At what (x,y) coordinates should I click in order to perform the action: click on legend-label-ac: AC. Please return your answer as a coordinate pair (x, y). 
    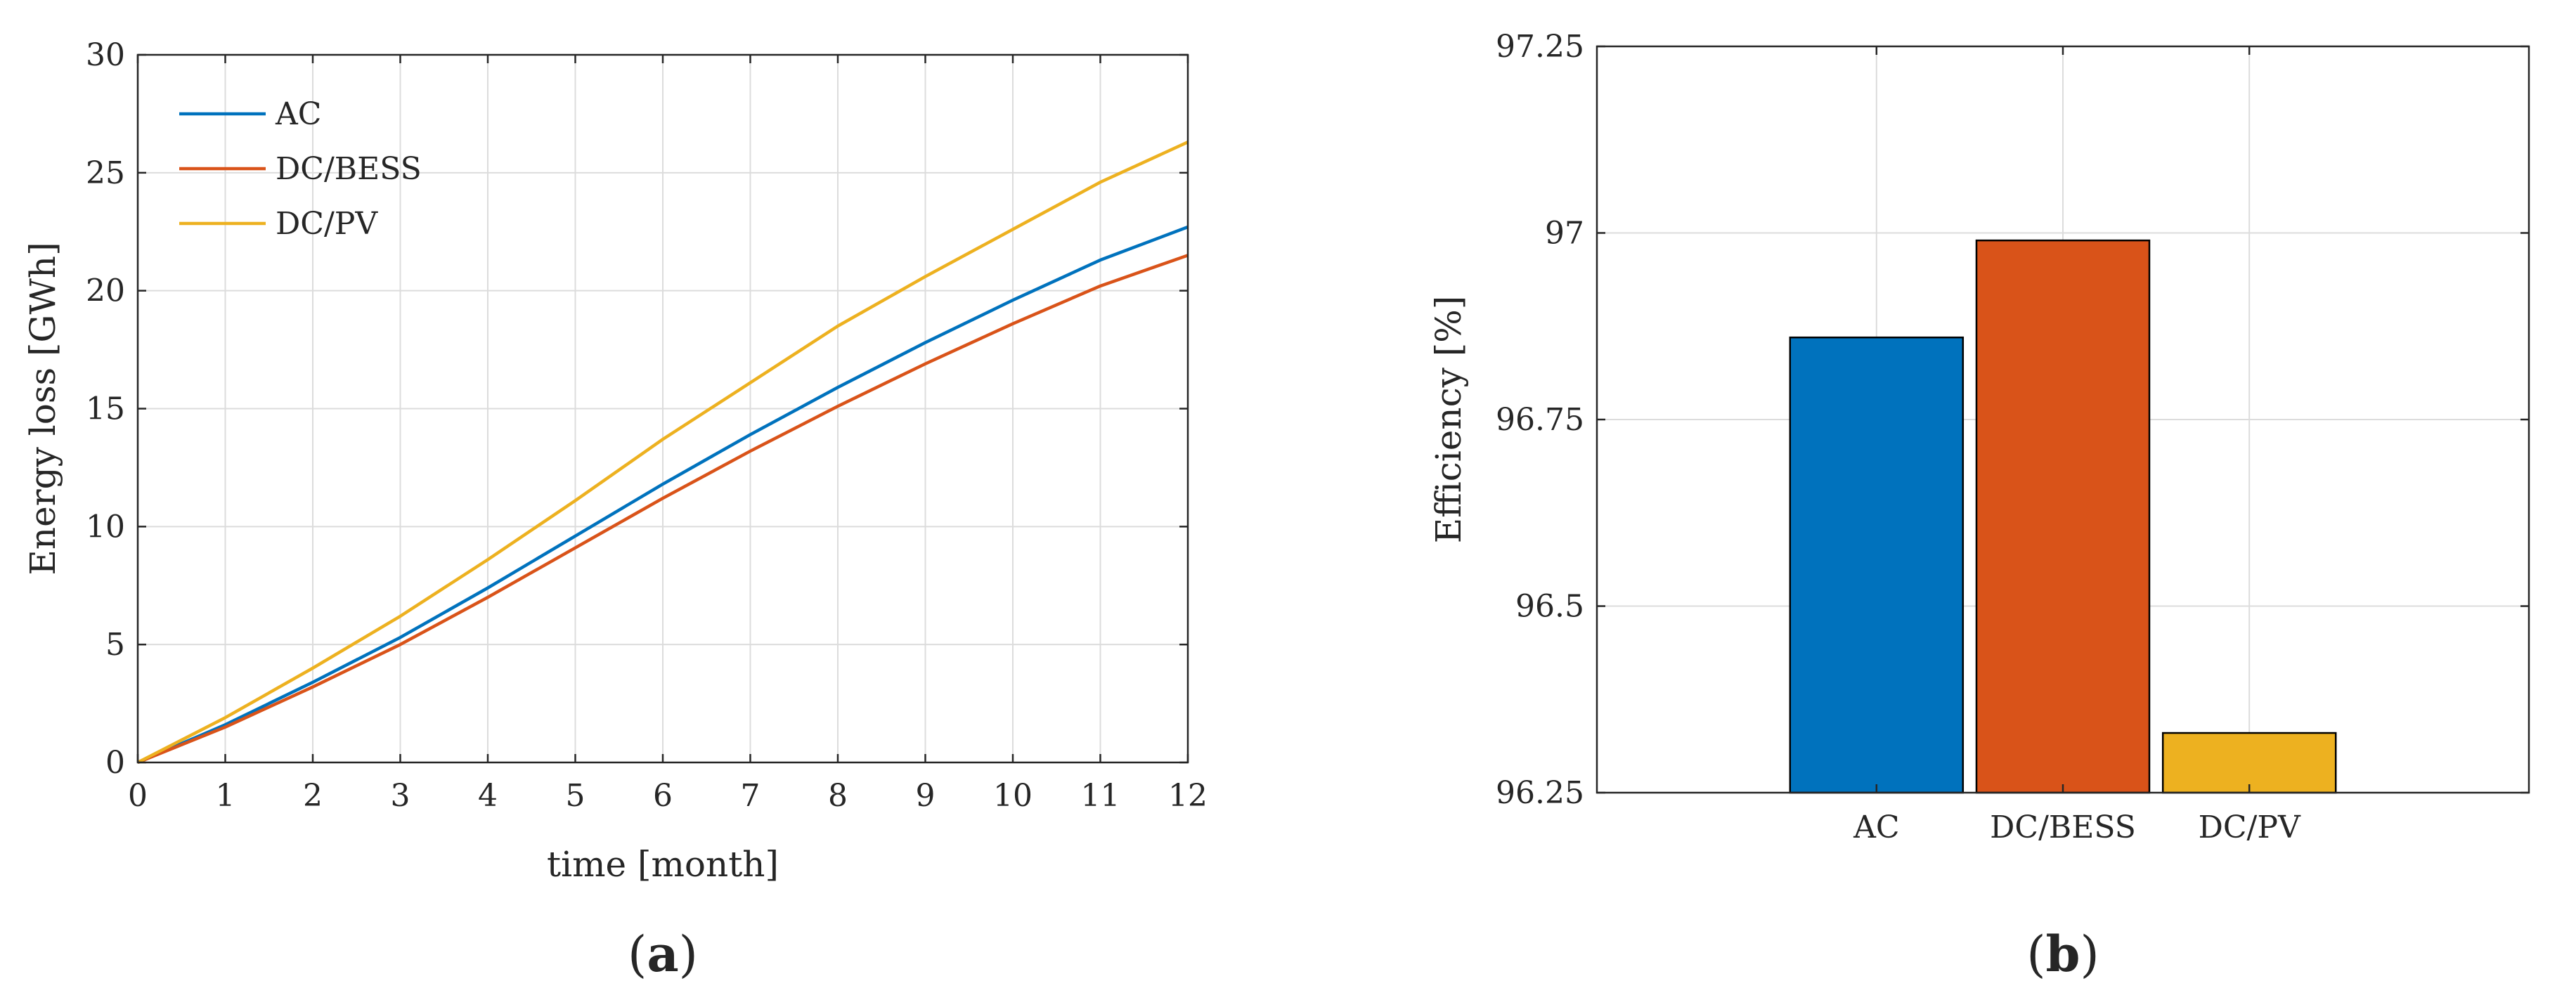
    Looking at the image, I should click on (298, 114).